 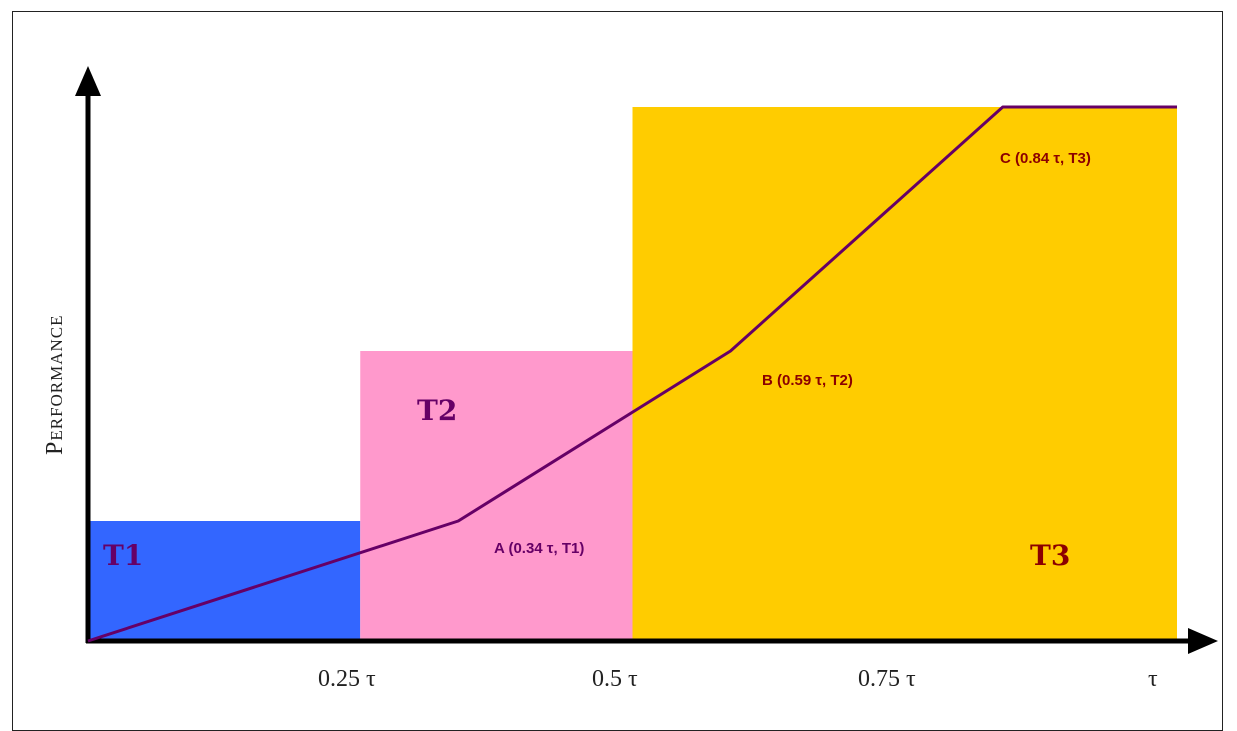 I want to click on point-annotation-a: A (0.34 τ, T1), so click(x=539, y=548).